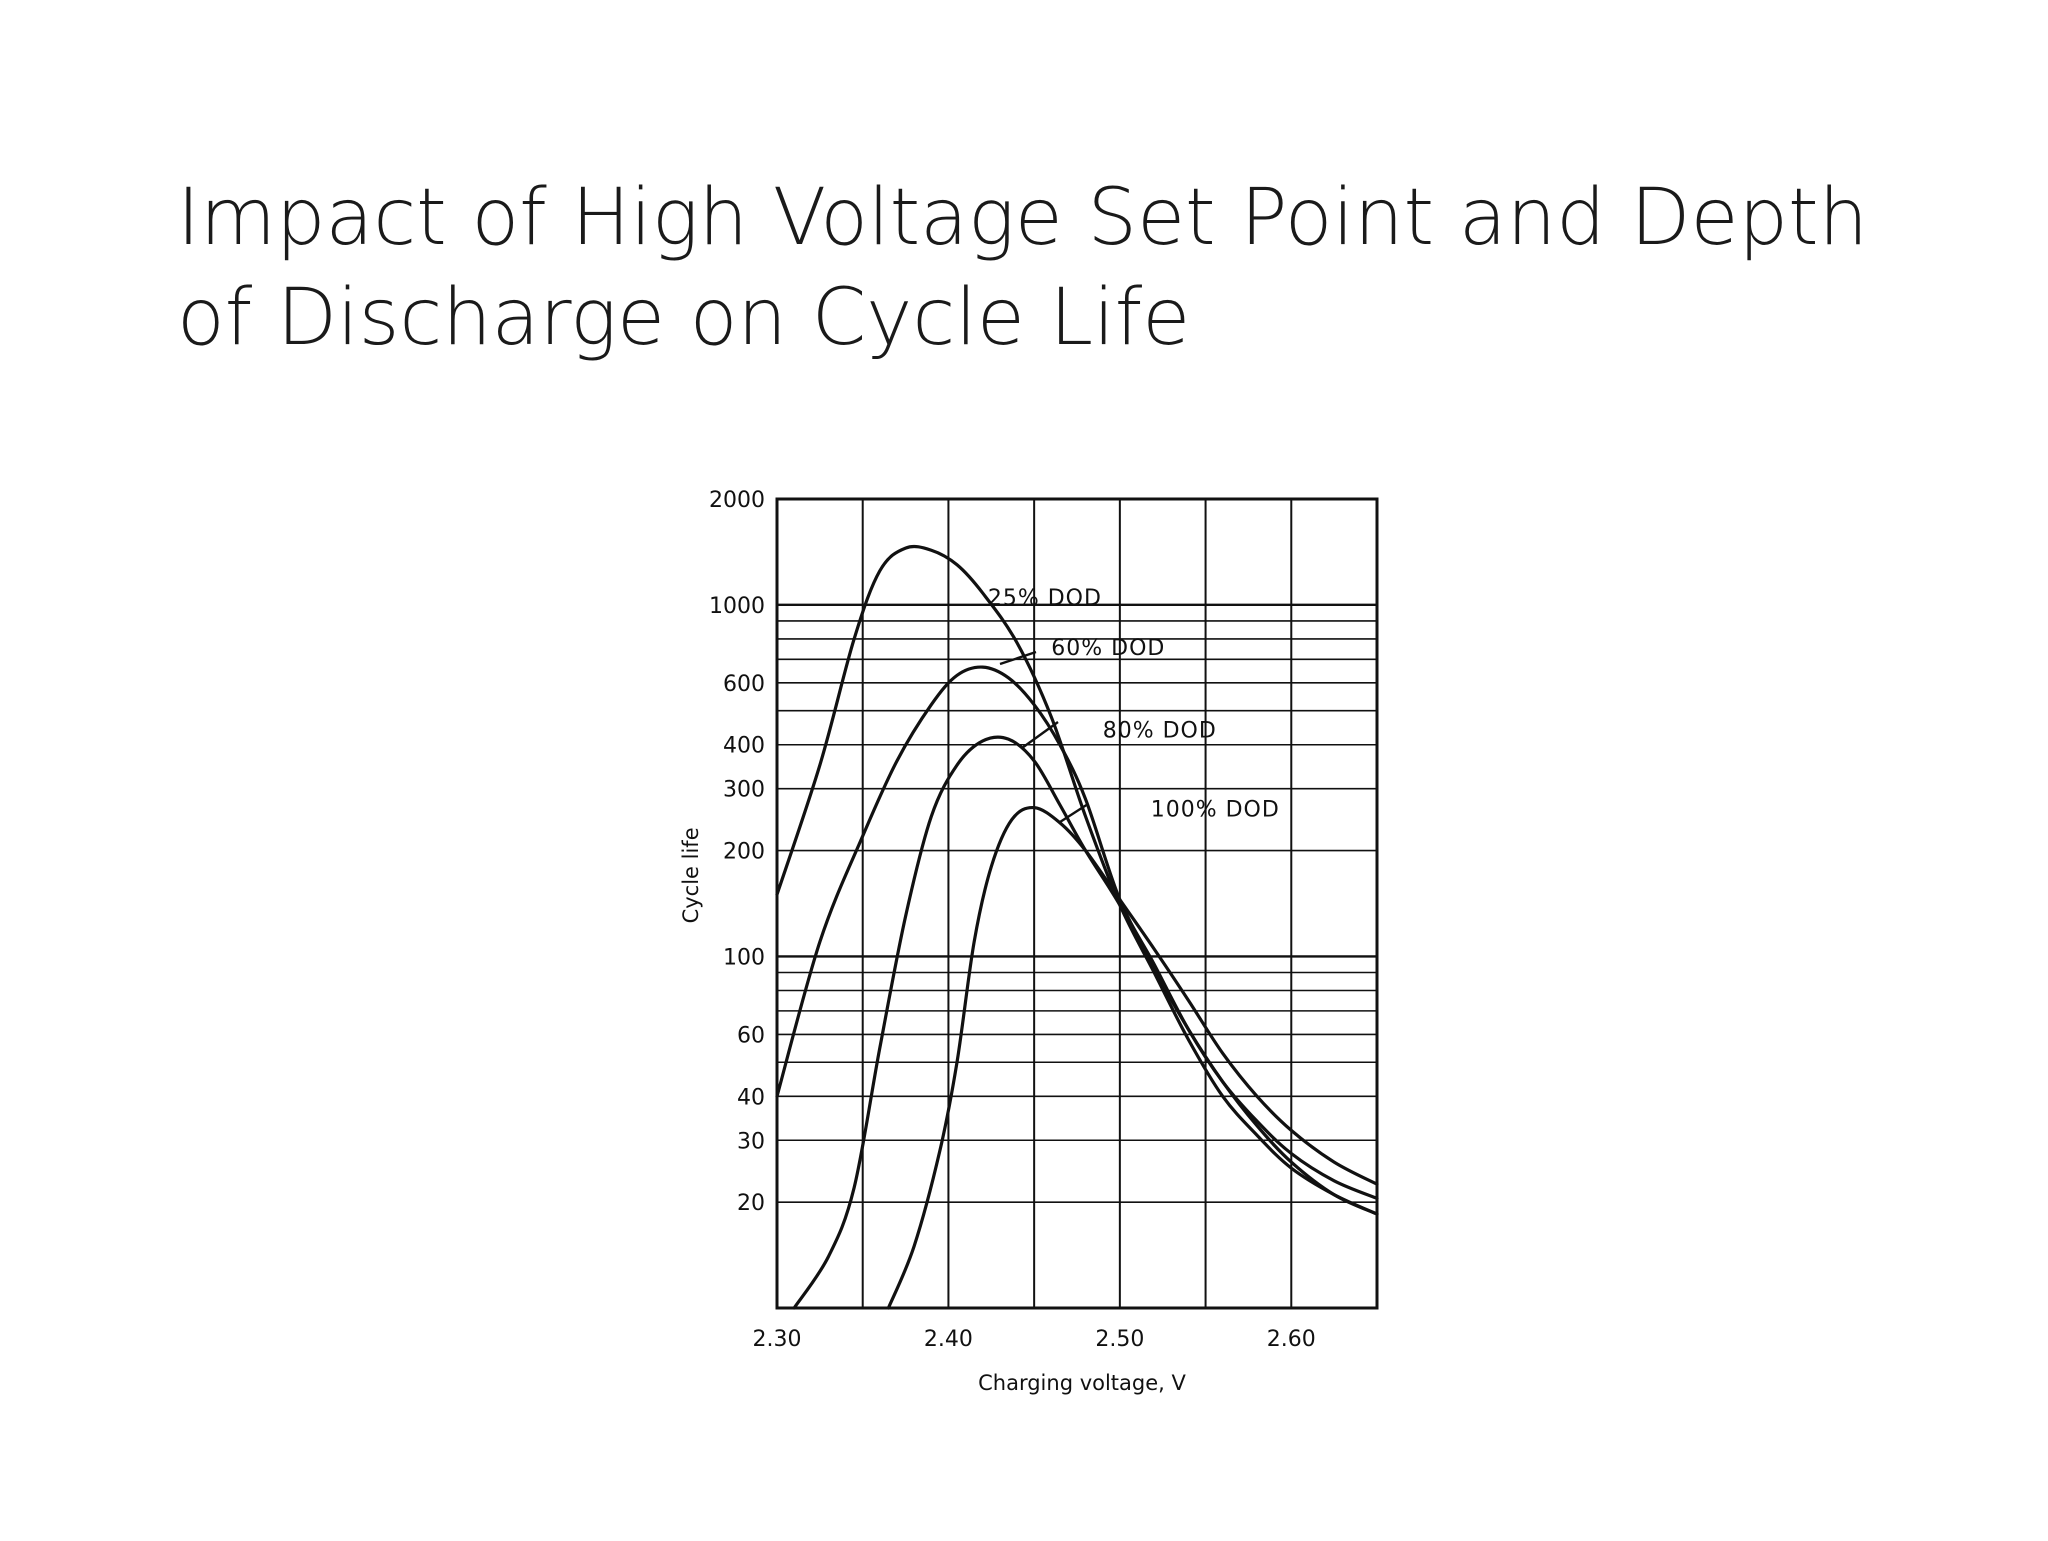  What do you see at coordinates (1134, 705) in the screenshot?
I see `series-labels-layer: 25% DOD 60% DOD 80% DOD 100% DOD` at bounding box center [1134, 705].